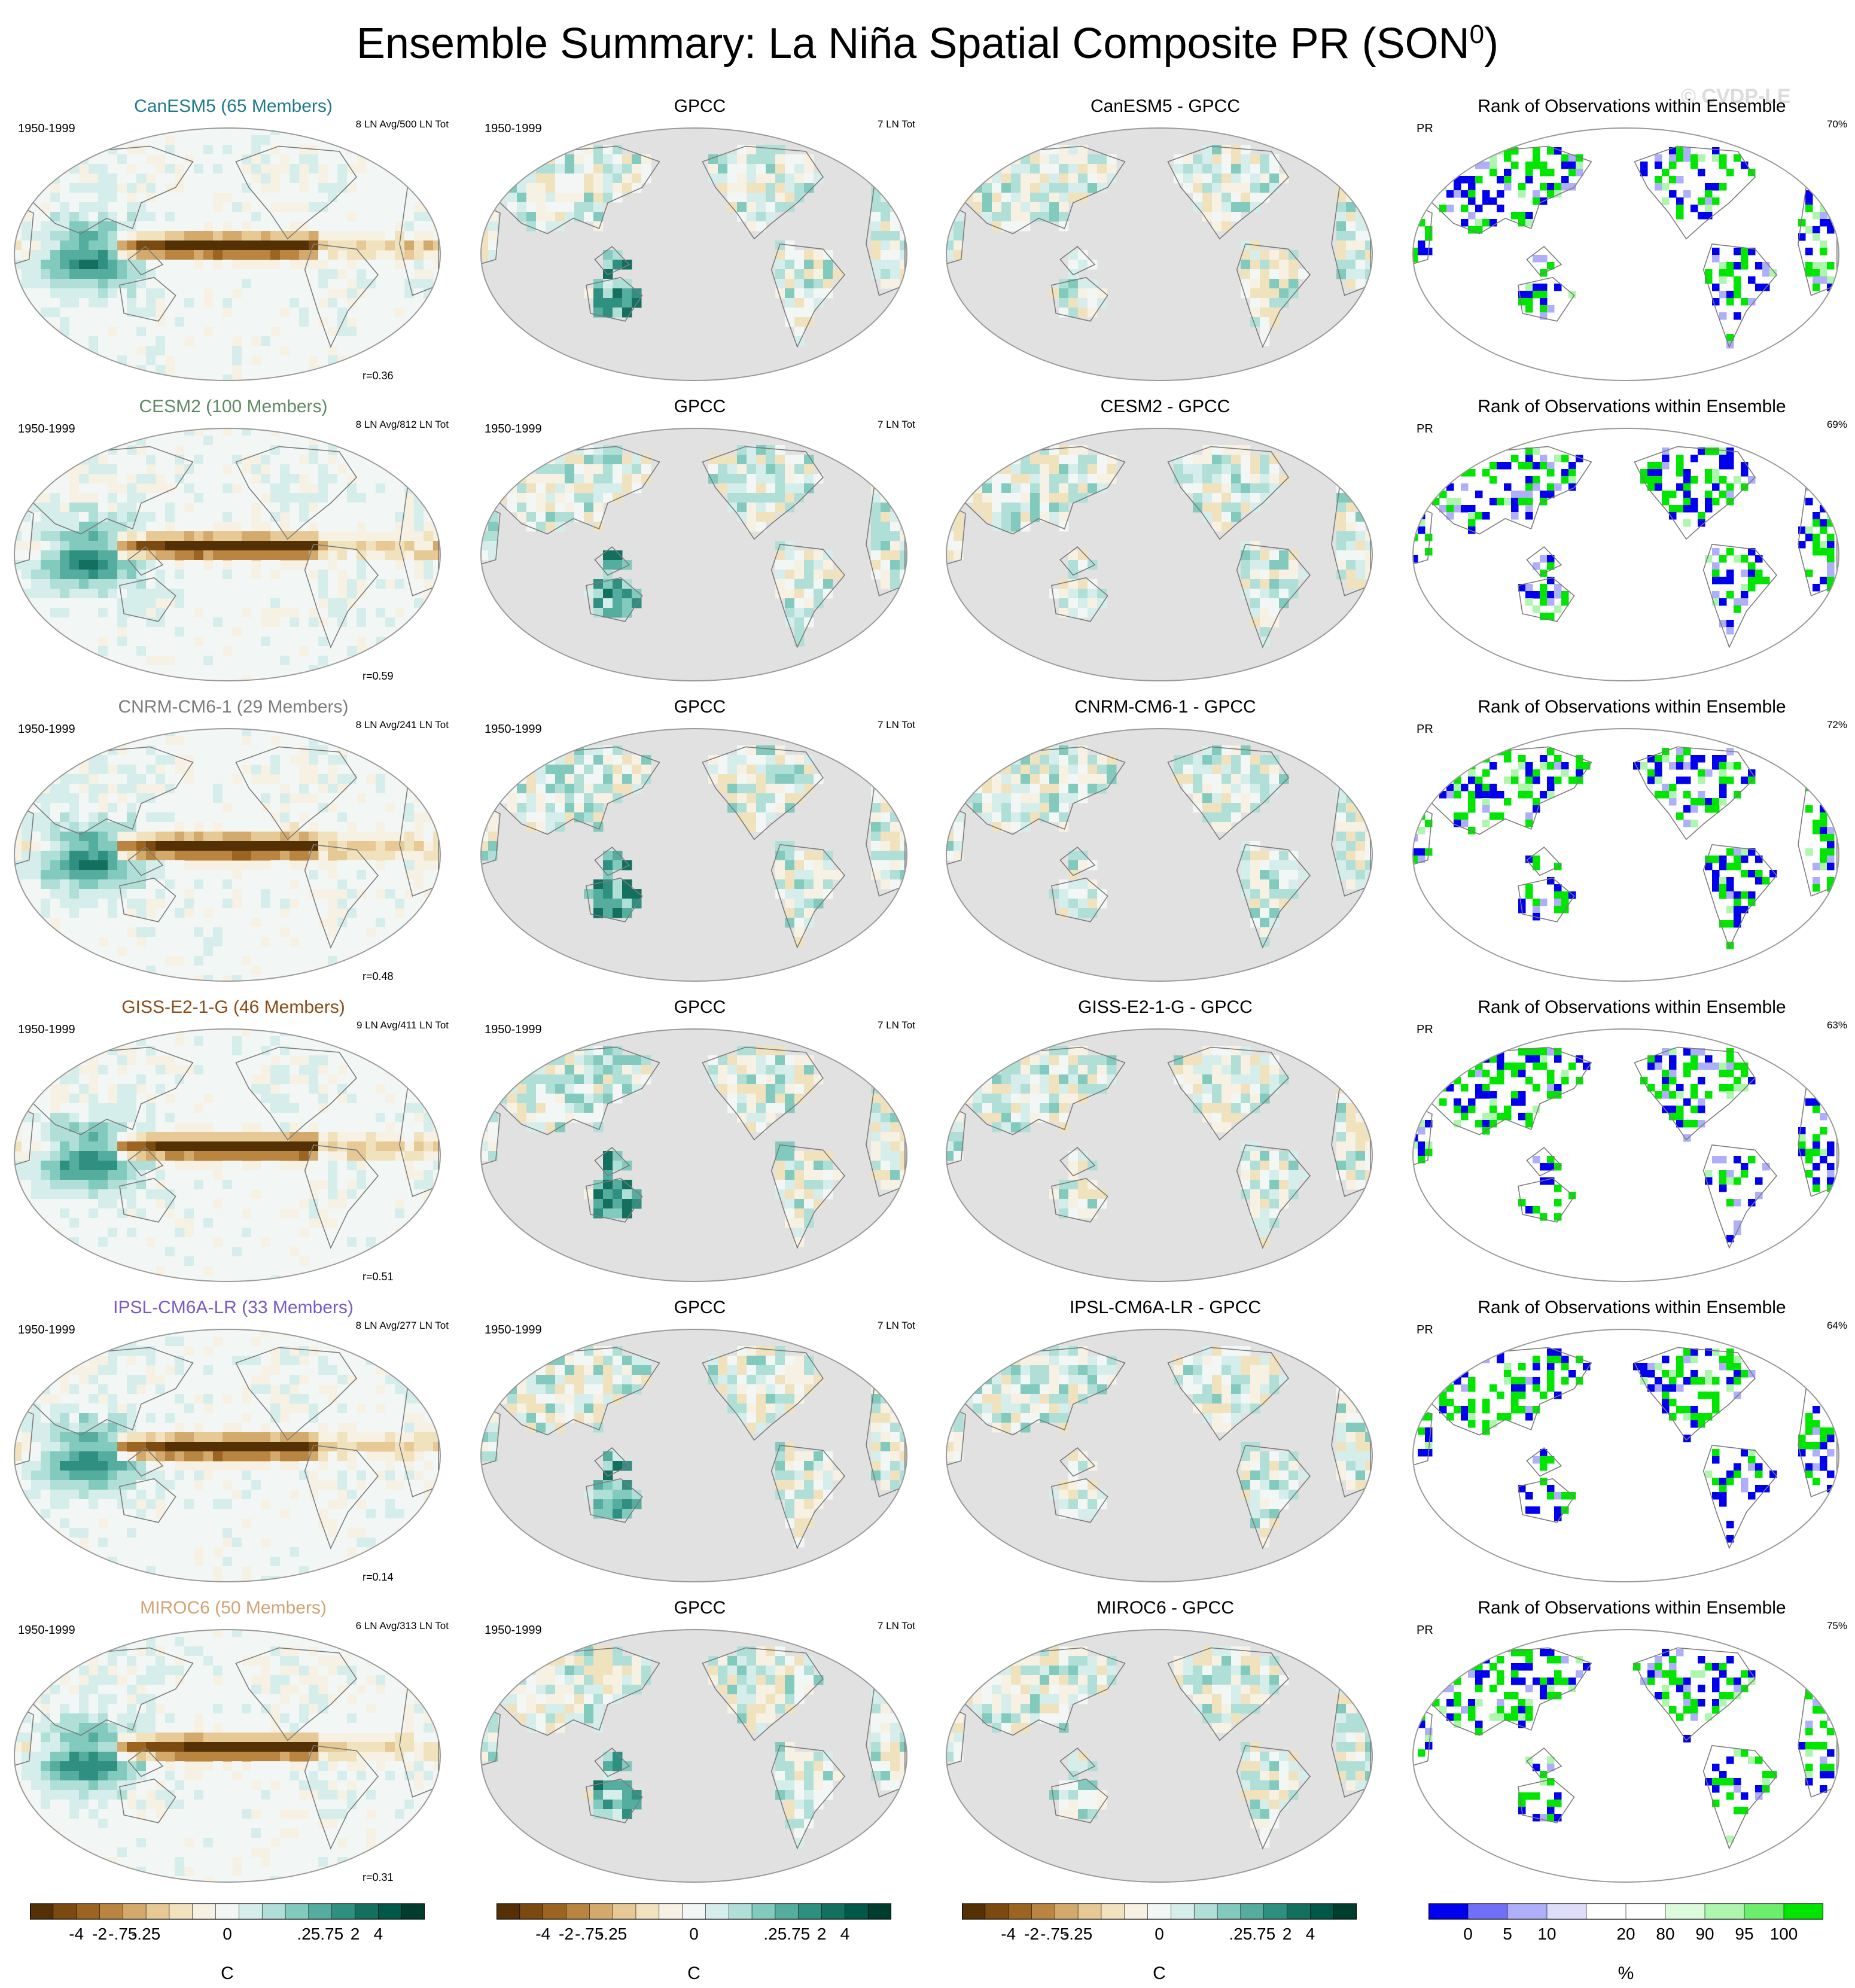 This screenshot has width=1855, height=1988. I want to click on panel-diff-1: CanESM5 - GPCC, so click(1165, 245).